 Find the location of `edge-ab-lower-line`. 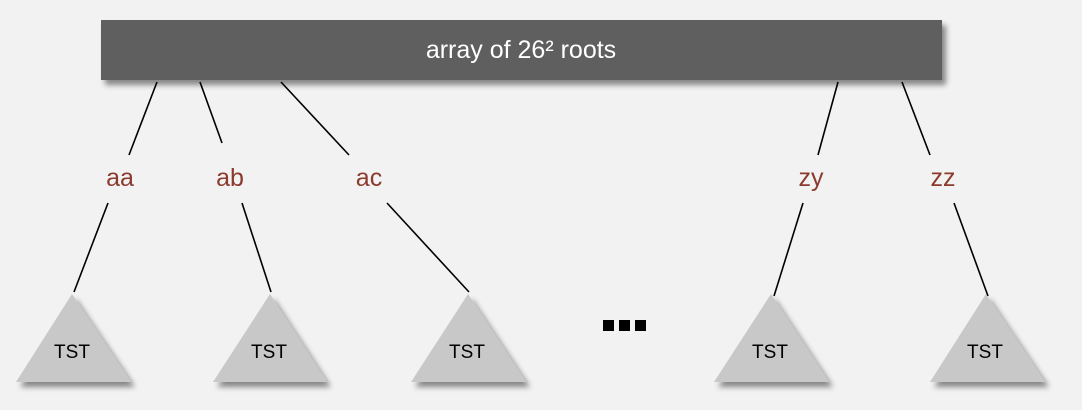

edge-ab-lower-line is located at coordinates (256, 247).